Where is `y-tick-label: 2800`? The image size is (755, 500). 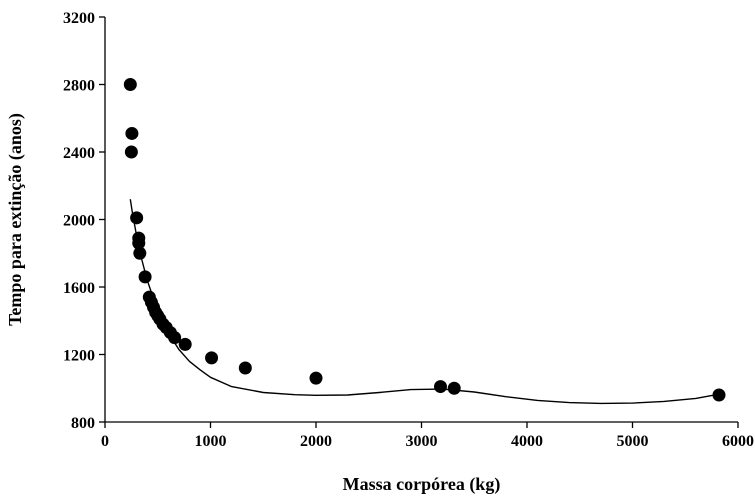
y-tick-label: 2800 is located at coordinates (79, 86).